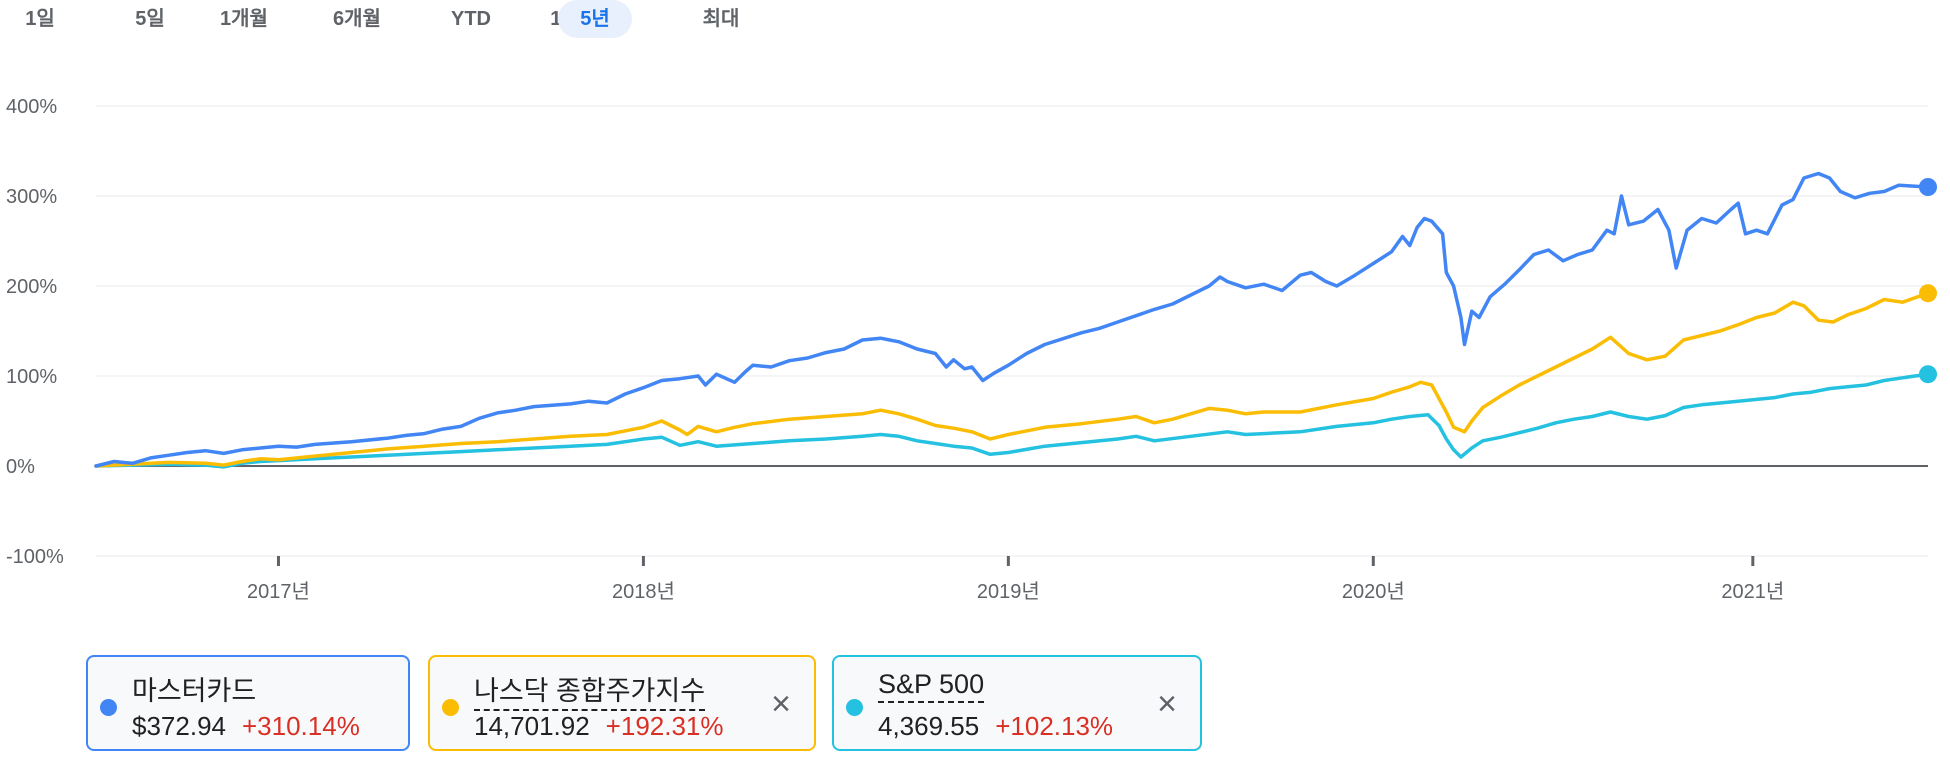 The width and height of the screenshot is (1950, 762). What do you see at coordinates (194, 691) in the screenshot?
I see `legend-series-name: 마스터카드` at bounding box center [194, 691].